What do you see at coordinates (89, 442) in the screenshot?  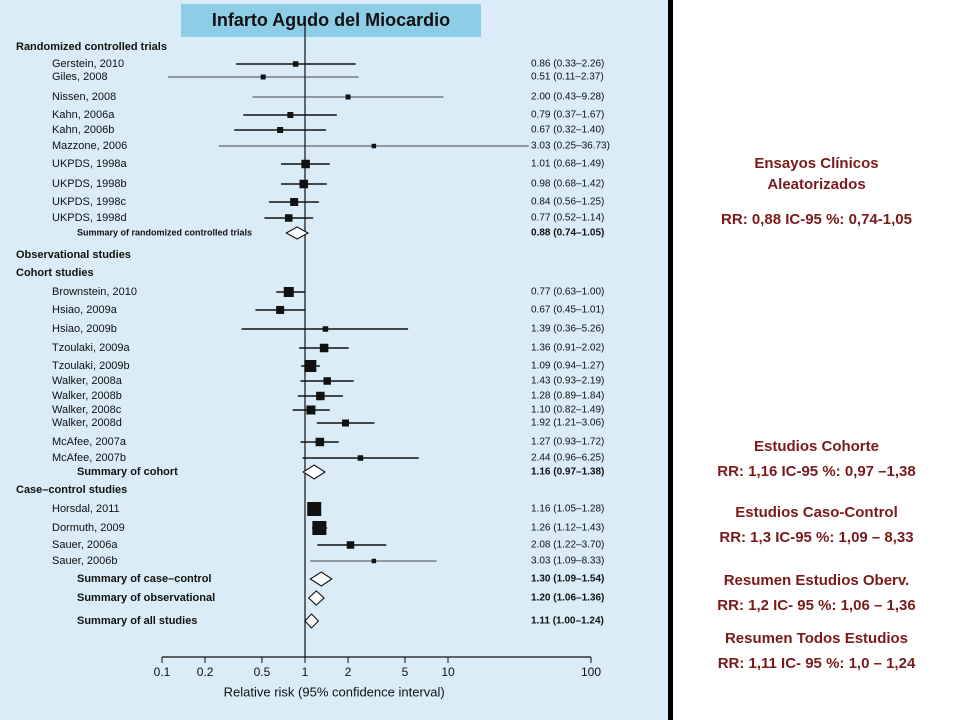 I see `study-label: McAfee, 2007a` at bounding box center [89, 442].